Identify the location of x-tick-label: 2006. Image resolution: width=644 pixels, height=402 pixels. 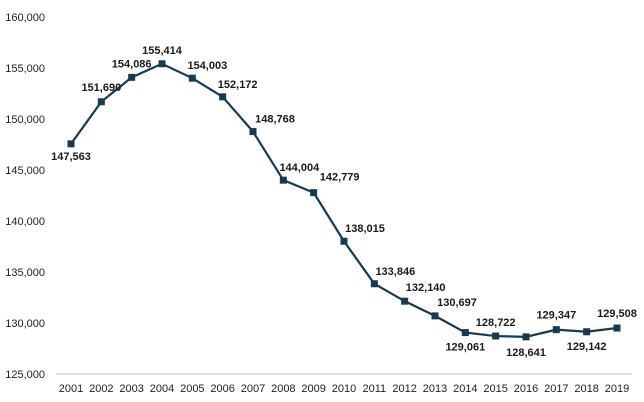
(222, 389).